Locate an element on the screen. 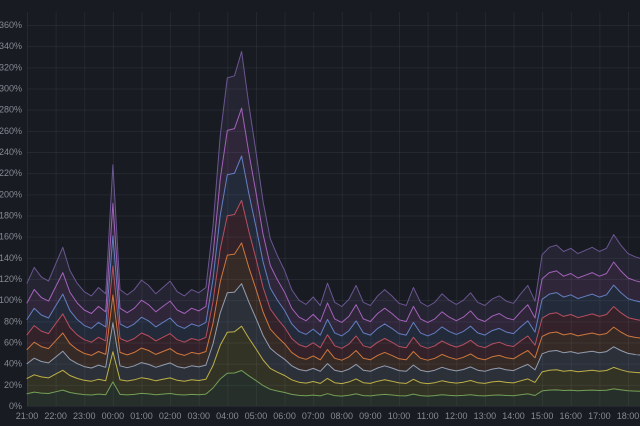 The width and height of the screenshot is (640, 426). y-axis-tick-label: 360% is located at coordinates (11, 25).